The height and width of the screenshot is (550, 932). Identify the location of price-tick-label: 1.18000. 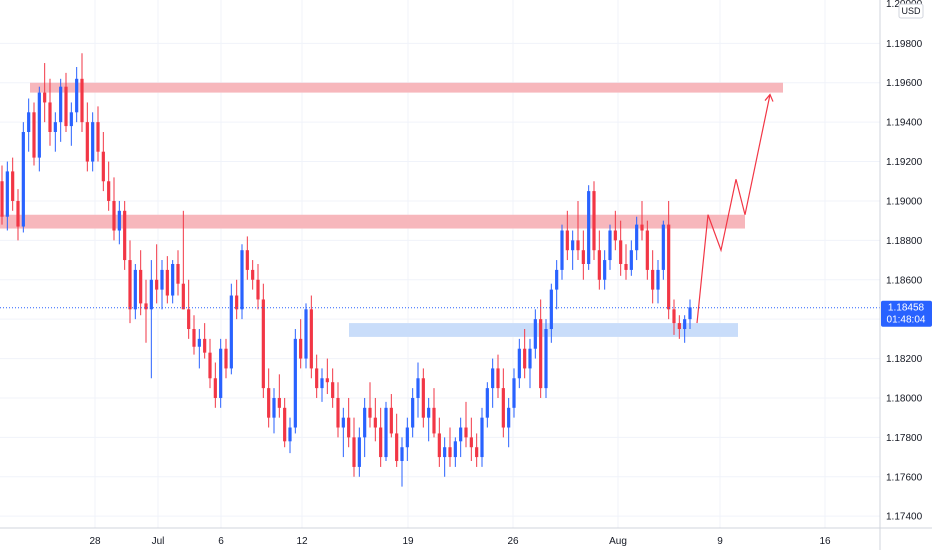
(904, 398).